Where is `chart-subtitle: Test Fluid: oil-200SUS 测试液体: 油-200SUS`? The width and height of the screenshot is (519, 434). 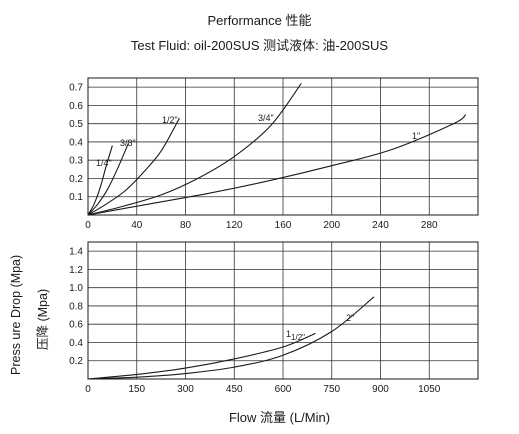
chart-subtitle: Test Fluid: oil-200SUS 测试液体: 油-200SUS is located at coordinates (259, 45).